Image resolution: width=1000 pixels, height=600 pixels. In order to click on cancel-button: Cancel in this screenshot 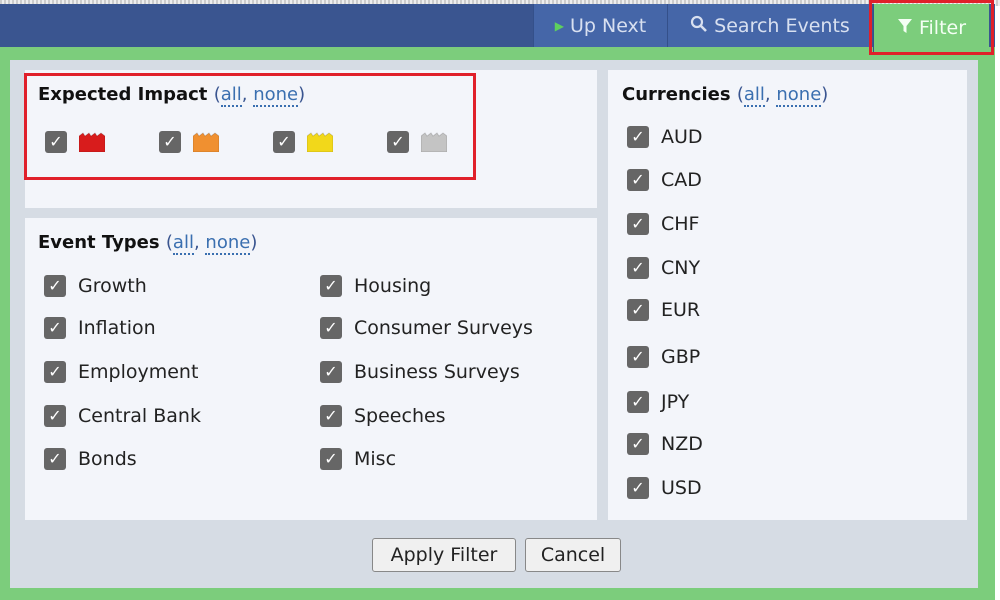, I will do `click(573, 555)`.